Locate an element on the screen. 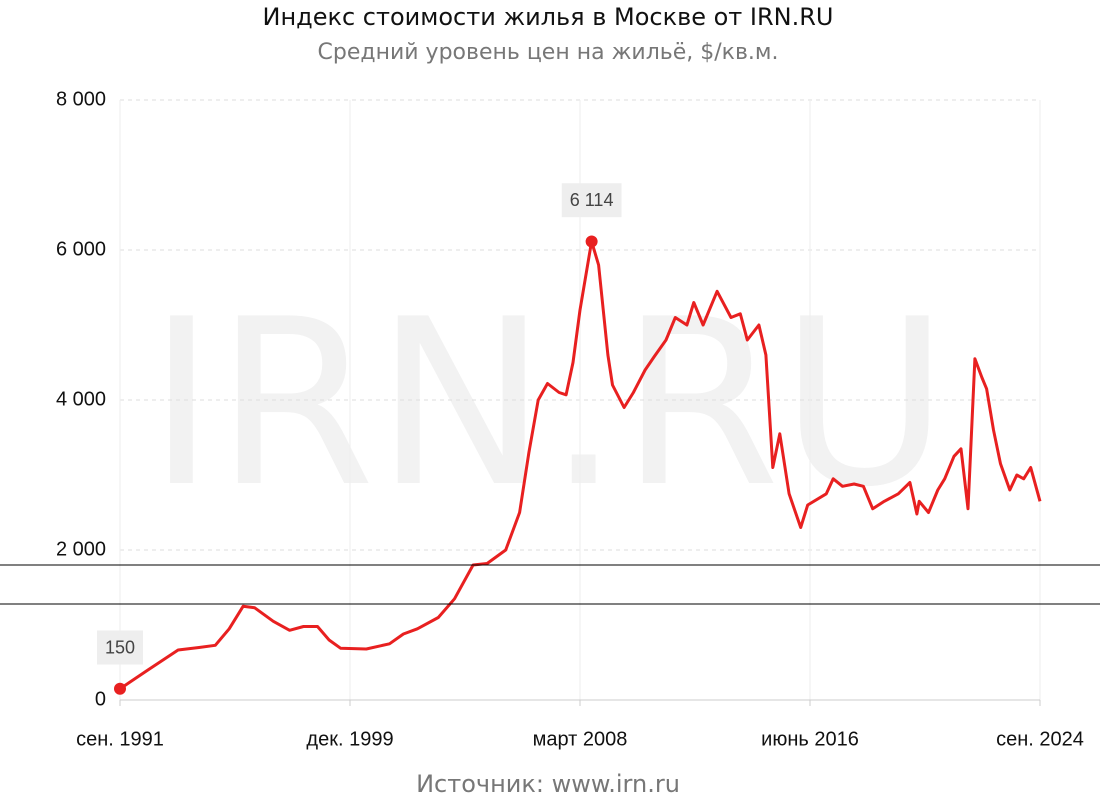 The width and height of the screenshot is (1100, 800). chart-subtitle: Средний уровень цен на жильё, $/кв.м. is located at coordinates (548, 52).